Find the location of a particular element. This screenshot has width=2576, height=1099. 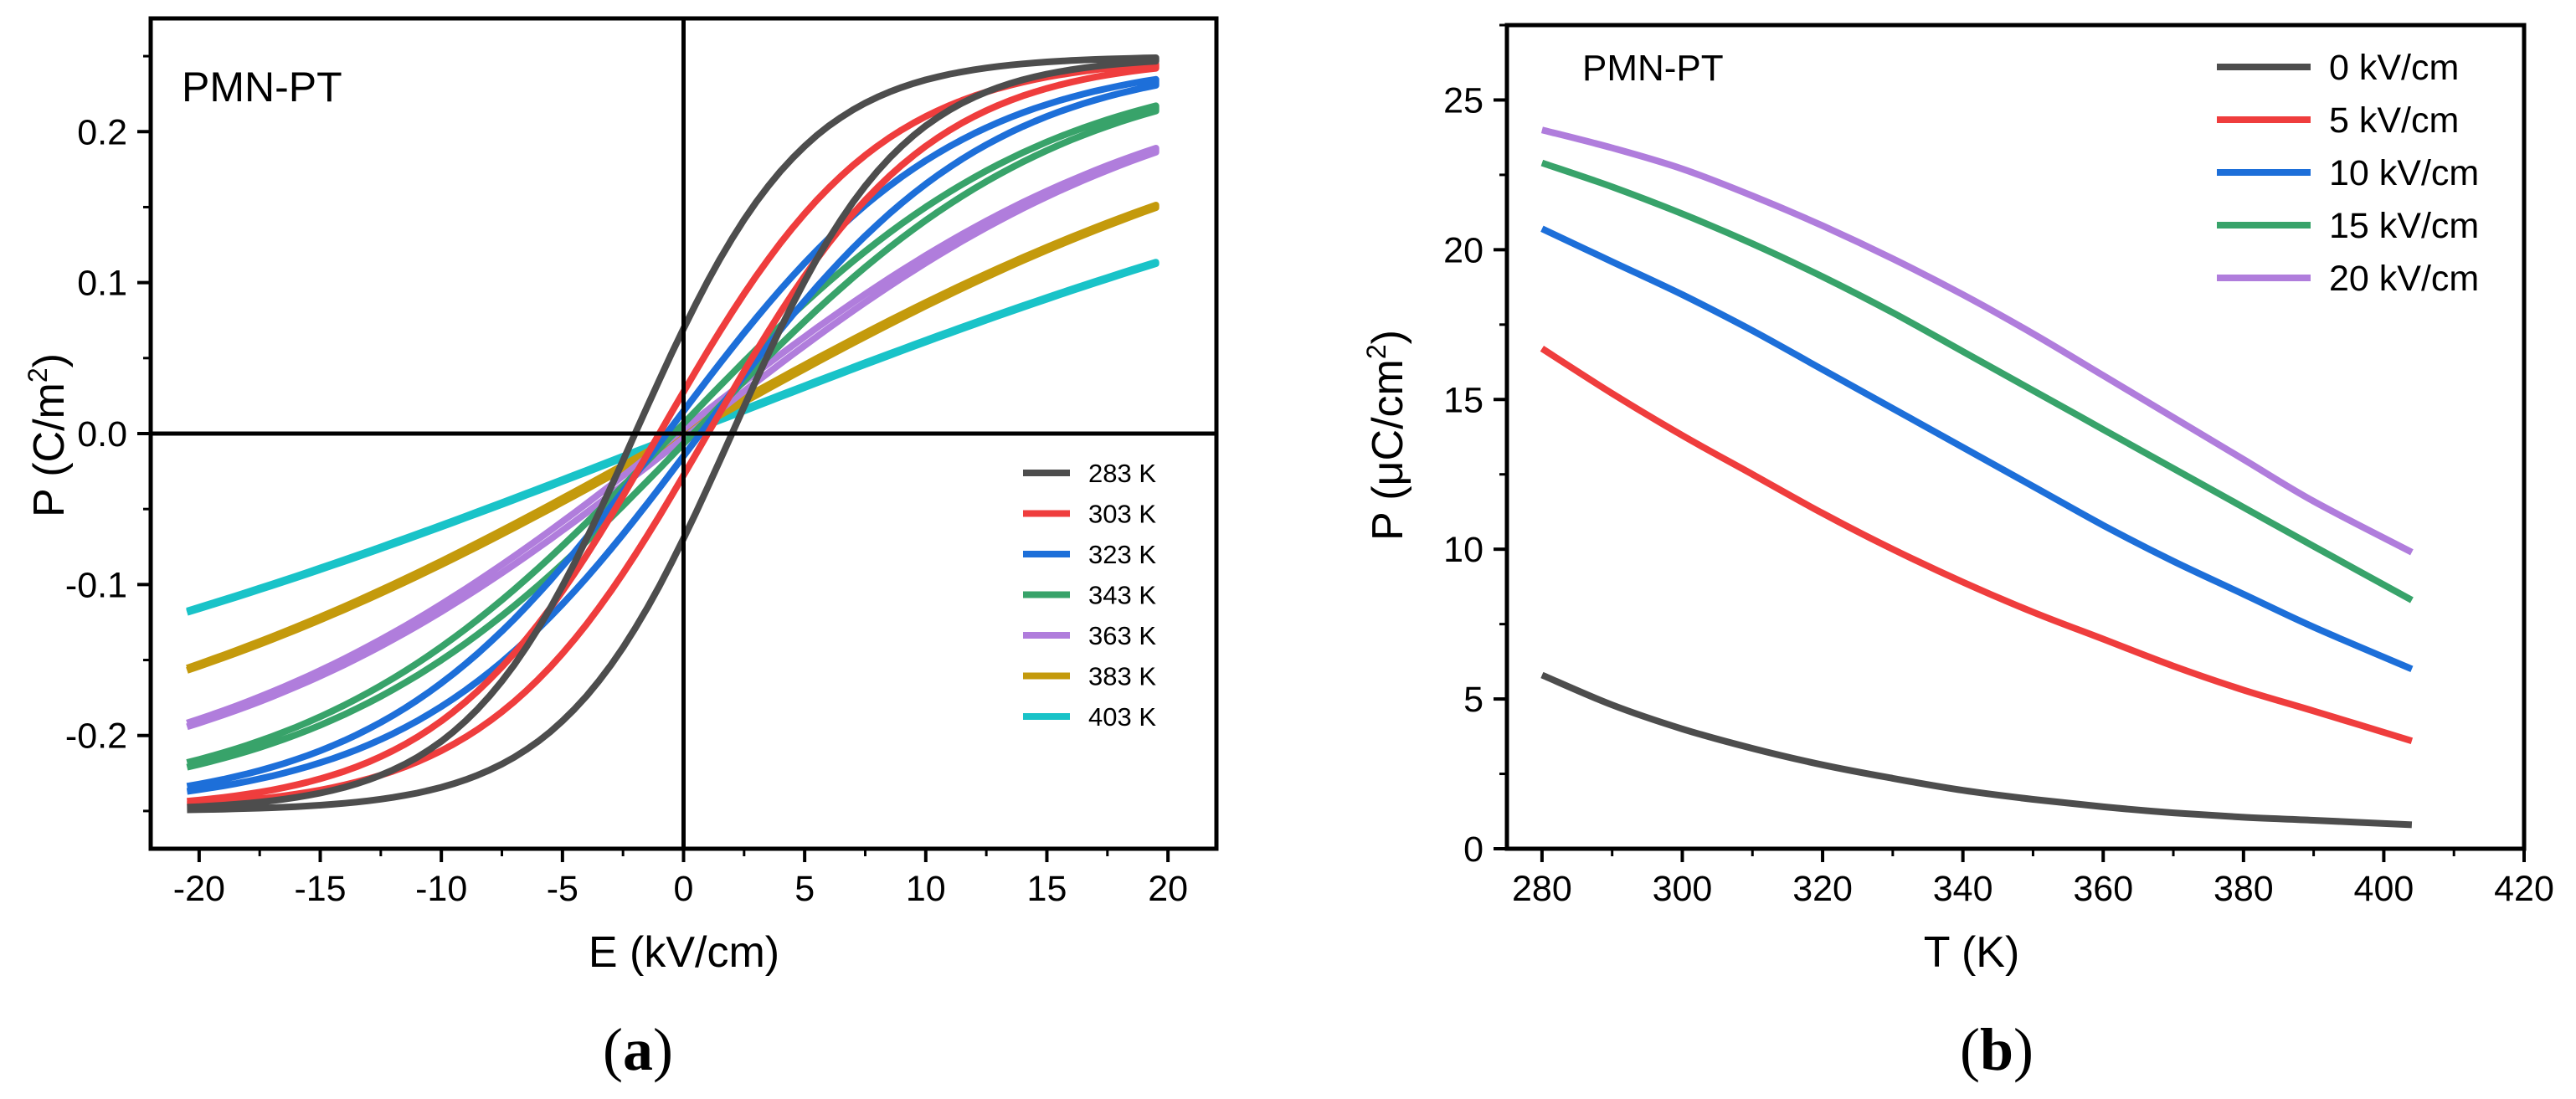

panel-a-legend-label: 383 K is located at coordinates (1122, 676).